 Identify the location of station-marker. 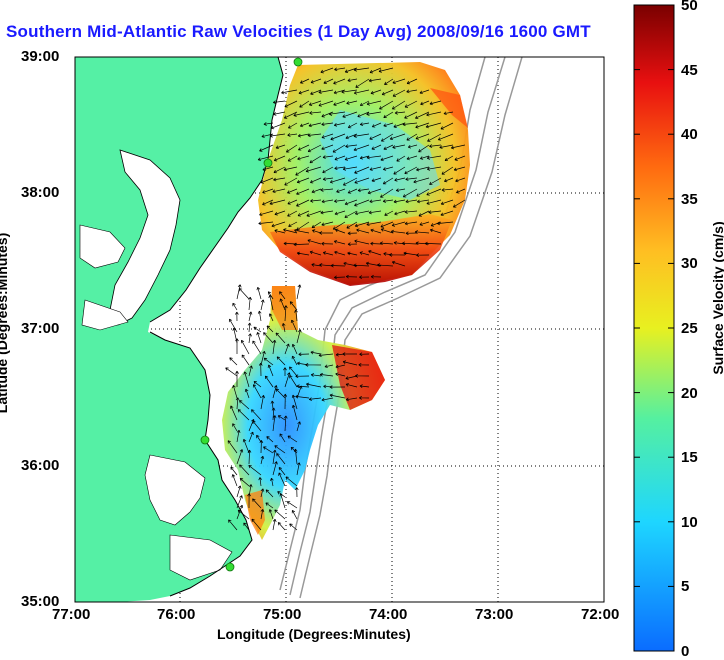
(205, 440).